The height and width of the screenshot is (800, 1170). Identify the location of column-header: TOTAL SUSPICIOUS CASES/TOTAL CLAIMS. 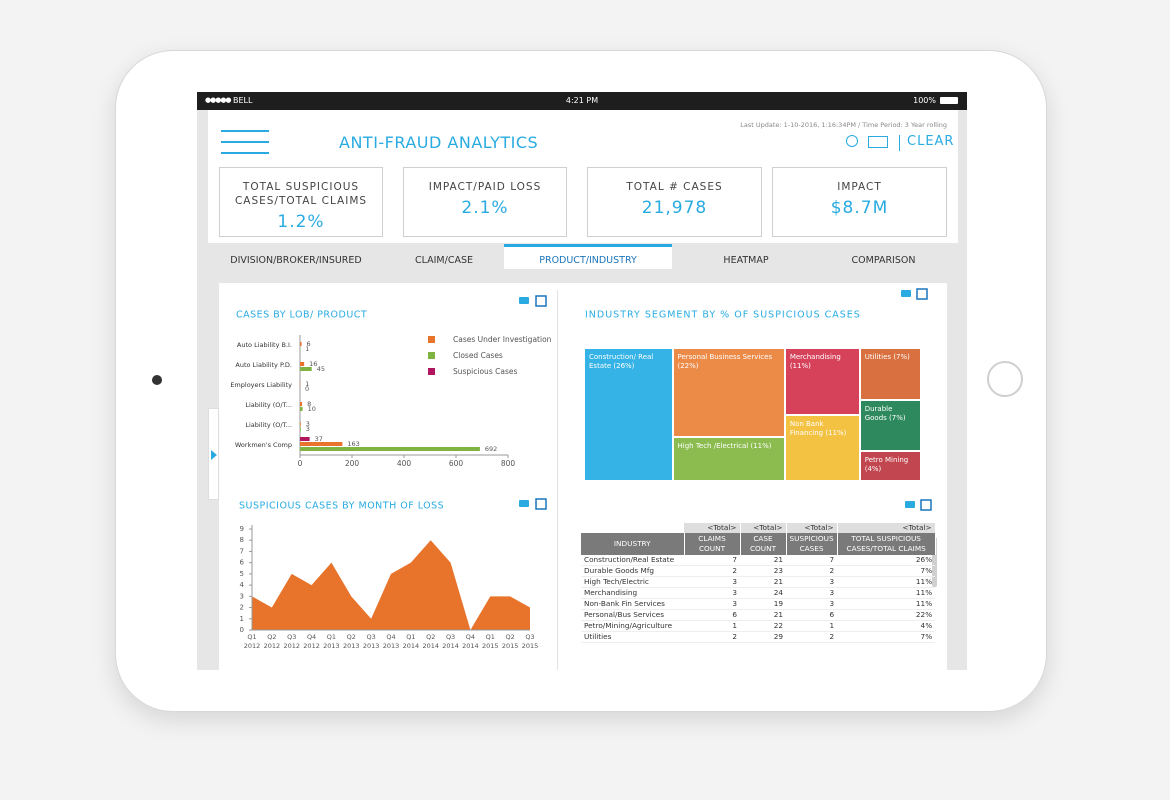
(886, 544).